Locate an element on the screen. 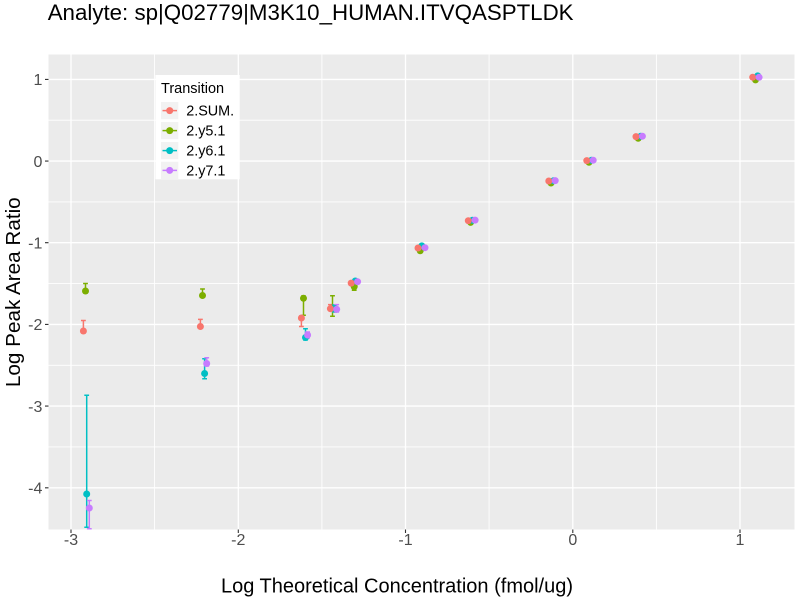  svg-text: Transition is located at coordinates (192, 89).